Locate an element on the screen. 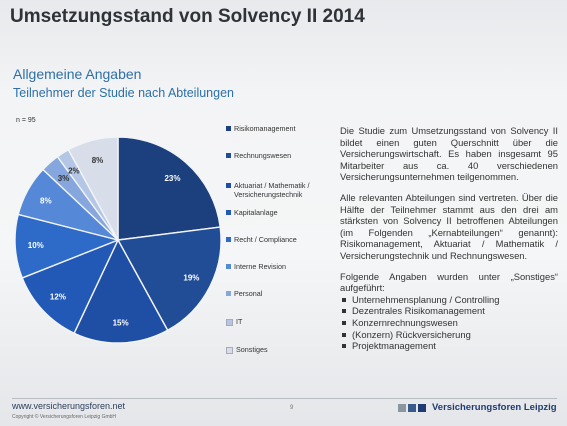 This screenshot has height=426, width=567. brand-logo: Versicherungsforen Leipzig is located at coordinates (477, 407).